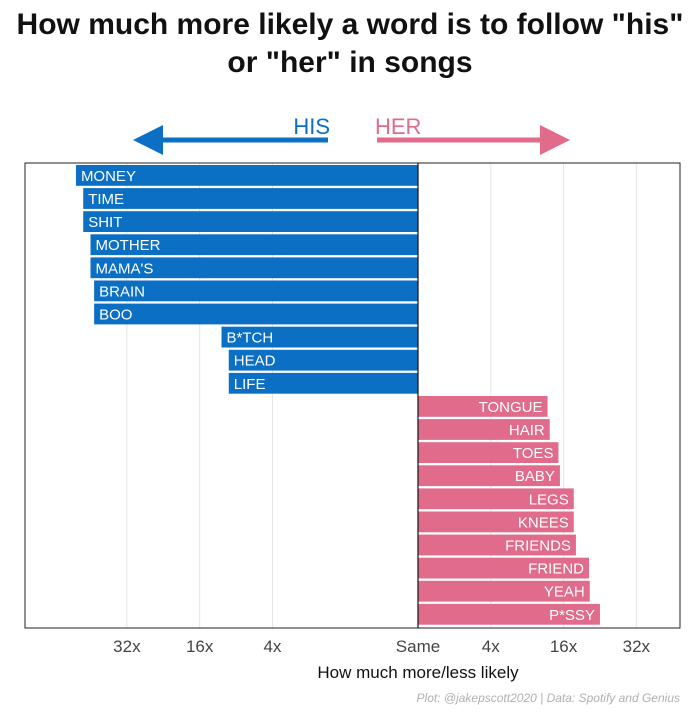 The height and width of the screenshot is (726, 700). Describe the element at coordinates (418, 672) in the screenshot. I see `x-axis-title: How much more/less likely` at that location.